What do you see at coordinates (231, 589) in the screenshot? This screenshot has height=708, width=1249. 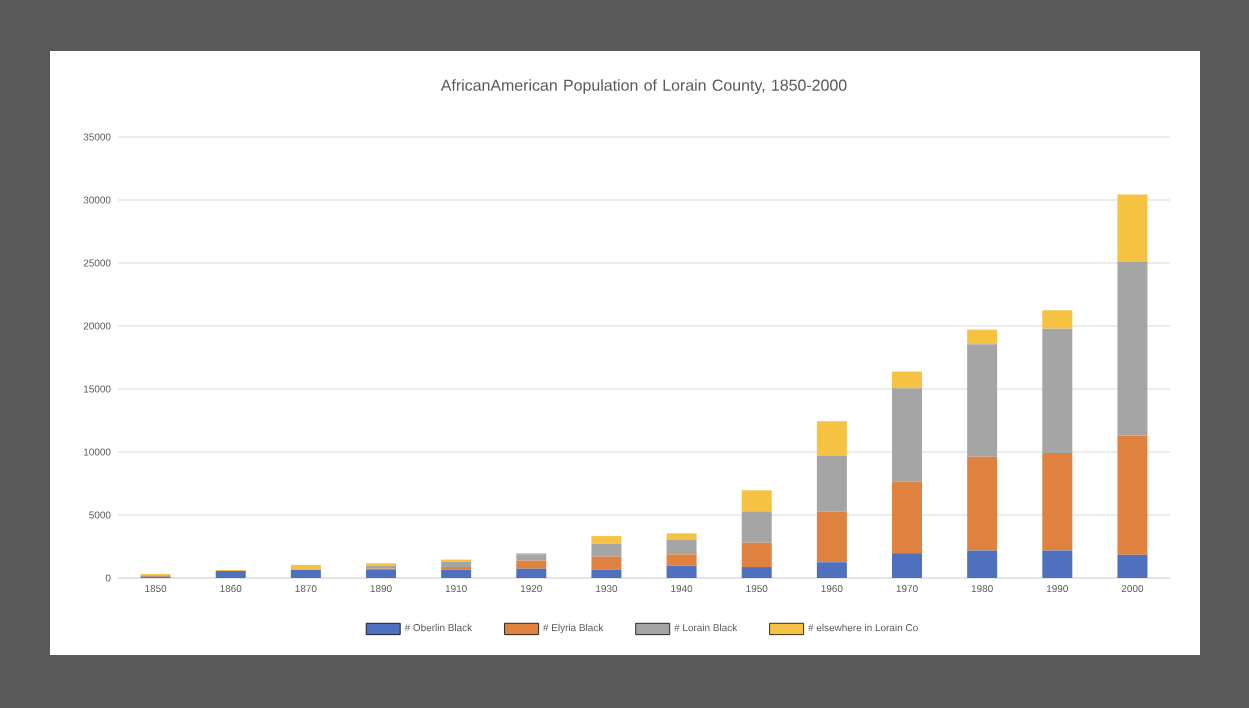 I see `x-tick-label: 1860` at bounding box center [231, 589].